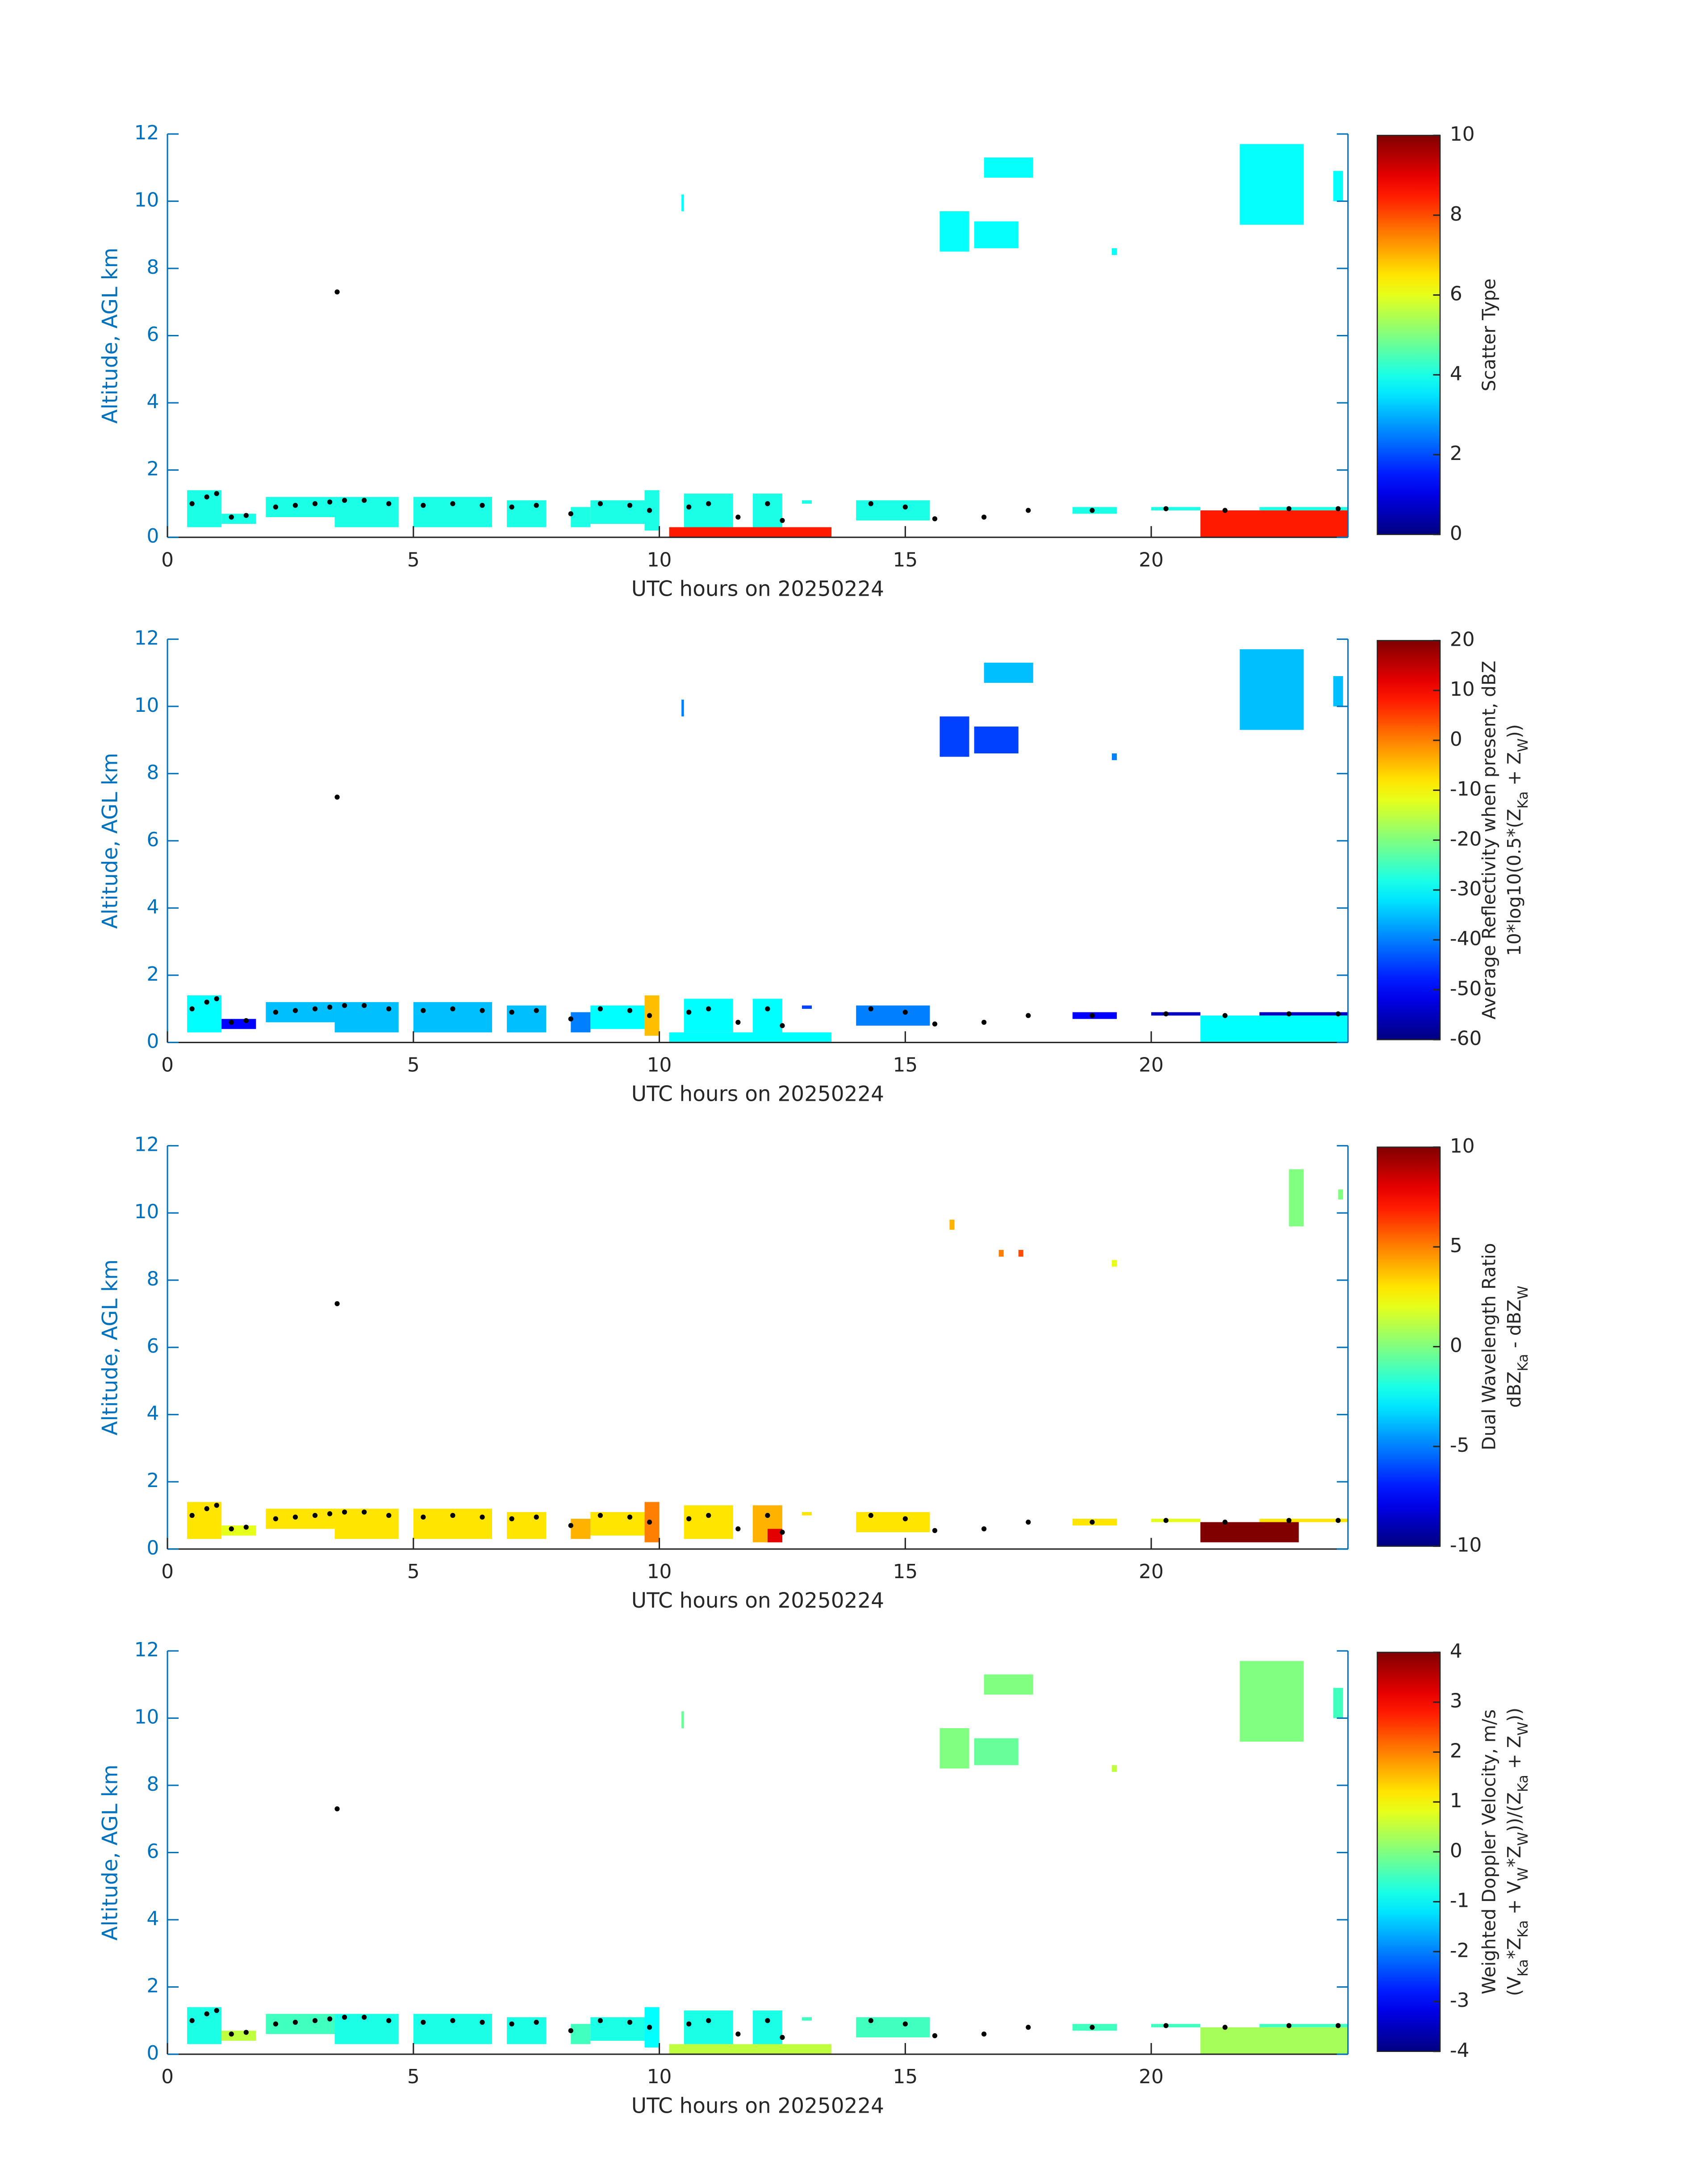 The width and height of the screenshot is (1708, 2177). Describe the element at coordinates (757, 2105) in the screenshot. I see `x-axis-label: UTC hours on 20250224` at that location.